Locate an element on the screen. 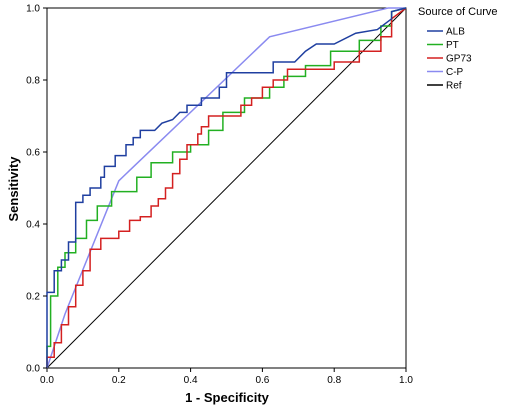 The image size is (510, 414). legend-label-pt: PT is located at coordinates (452, 45).